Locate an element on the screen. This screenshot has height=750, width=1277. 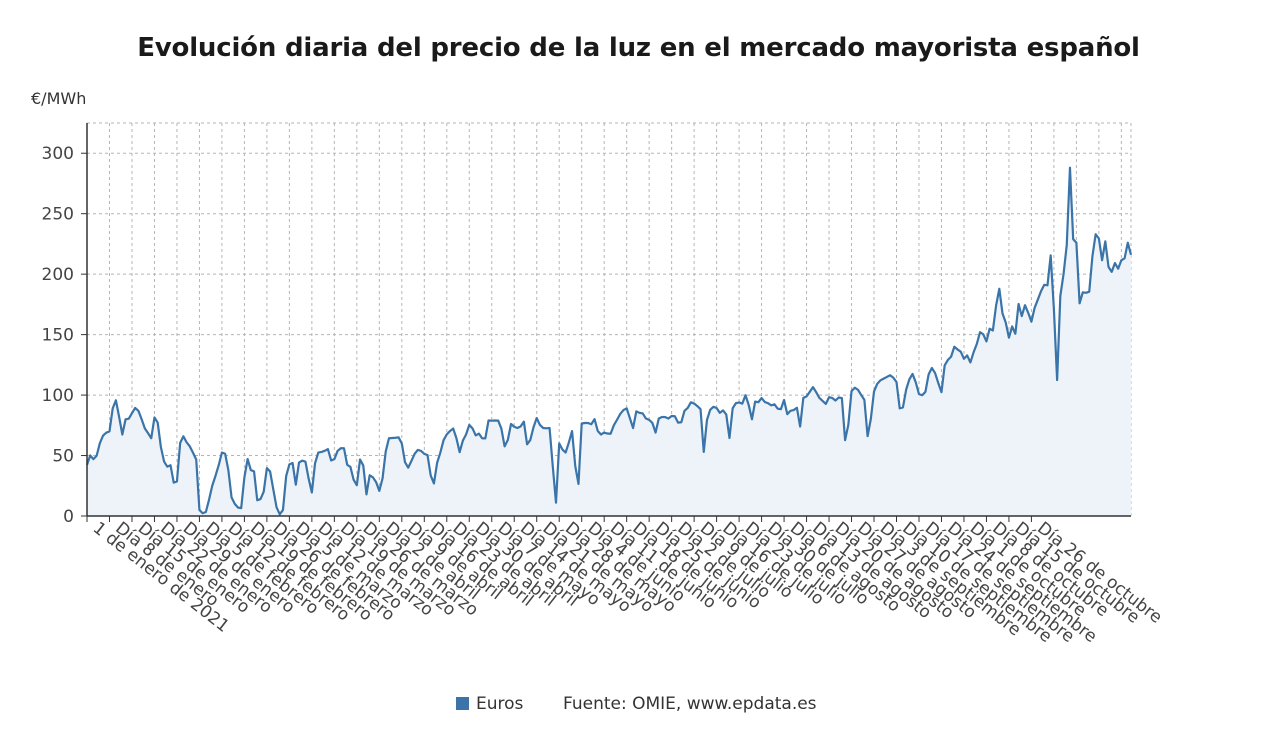
y-unit-label: €/MWh is located at coordinates (58, 98).